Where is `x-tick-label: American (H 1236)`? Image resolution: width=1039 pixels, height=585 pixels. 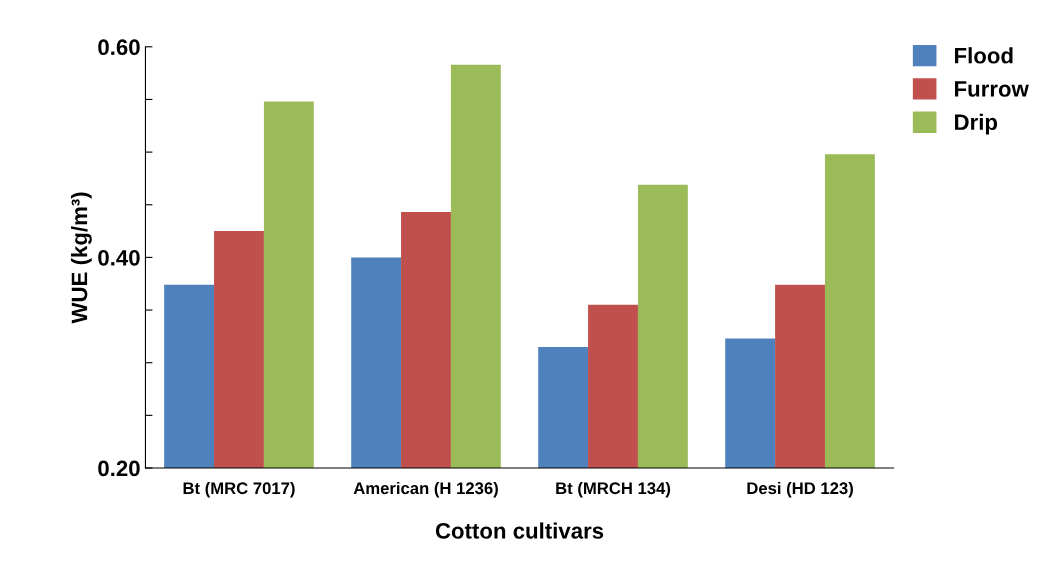 x-tick-label: American (H 1236) is located at coordinates (425, 489).